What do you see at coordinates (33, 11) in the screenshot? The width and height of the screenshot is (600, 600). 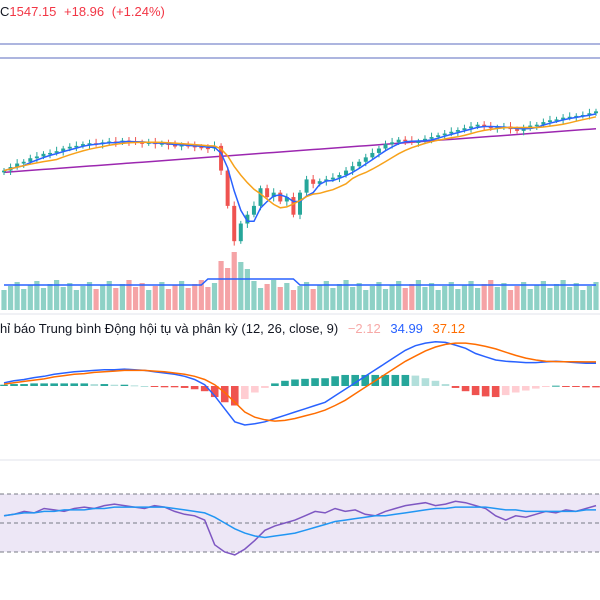 I see `last-price: 1547.15` at bounding box center [33, 11].